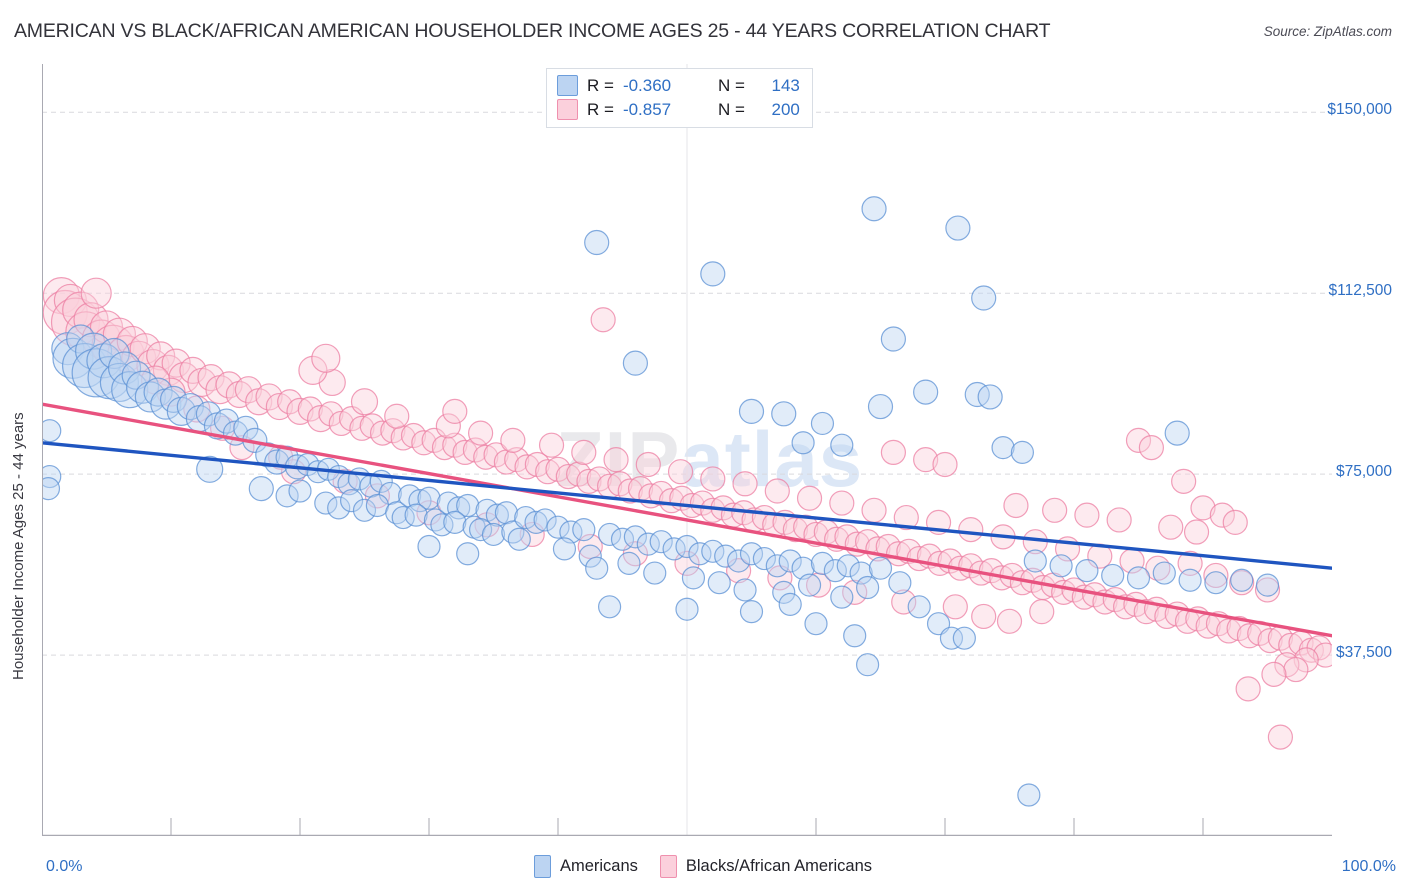  Describe the element at coordinates (678, 109) in the screenshot. I see `stats-row: R = -0.857 N = 200` at that location.